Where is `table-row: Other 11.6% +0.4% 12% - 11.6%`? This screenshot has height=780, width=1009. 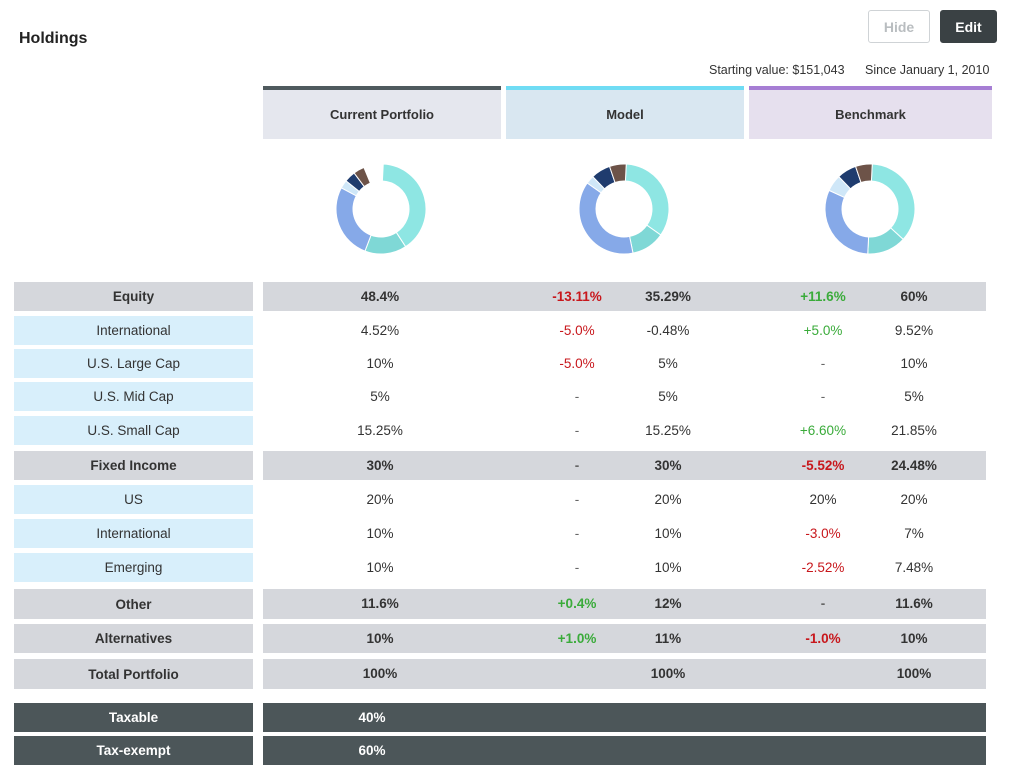
table-row: Other 11.6% +0.4% 12% - 11.6% is located at coordinates (504, 604).